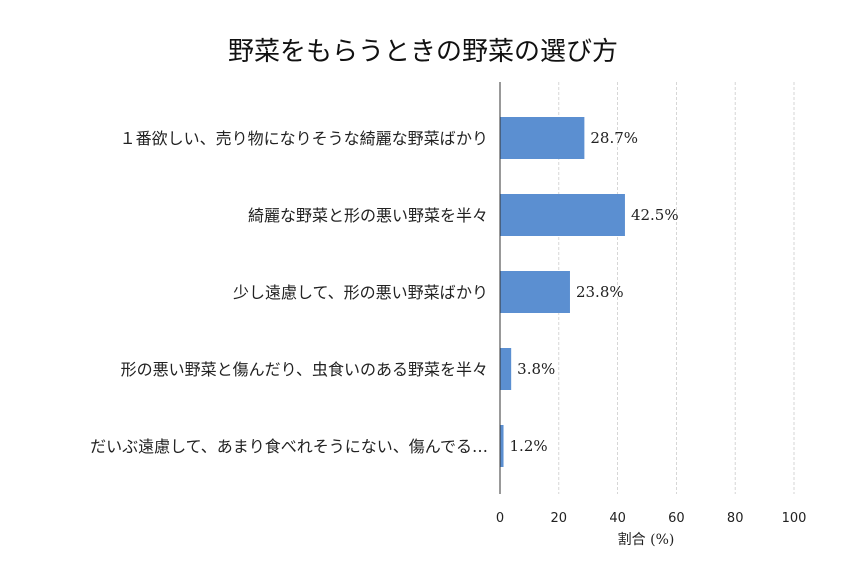 This screenshot has width=846, height=588. I want to click on value-labels: 28.7% 42.5% 23.8% 3.8% 1.2%, so click(594, 292).